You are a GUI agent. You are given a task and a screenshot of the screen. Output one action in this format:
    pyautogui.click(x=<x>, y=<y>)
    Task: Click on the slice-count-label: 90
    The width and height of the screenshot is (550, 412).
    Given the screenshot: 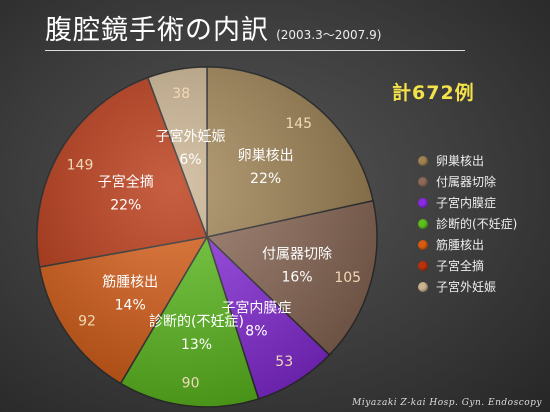 What is the action you would take?
    pyautogui.click(x=191, y=383)
    